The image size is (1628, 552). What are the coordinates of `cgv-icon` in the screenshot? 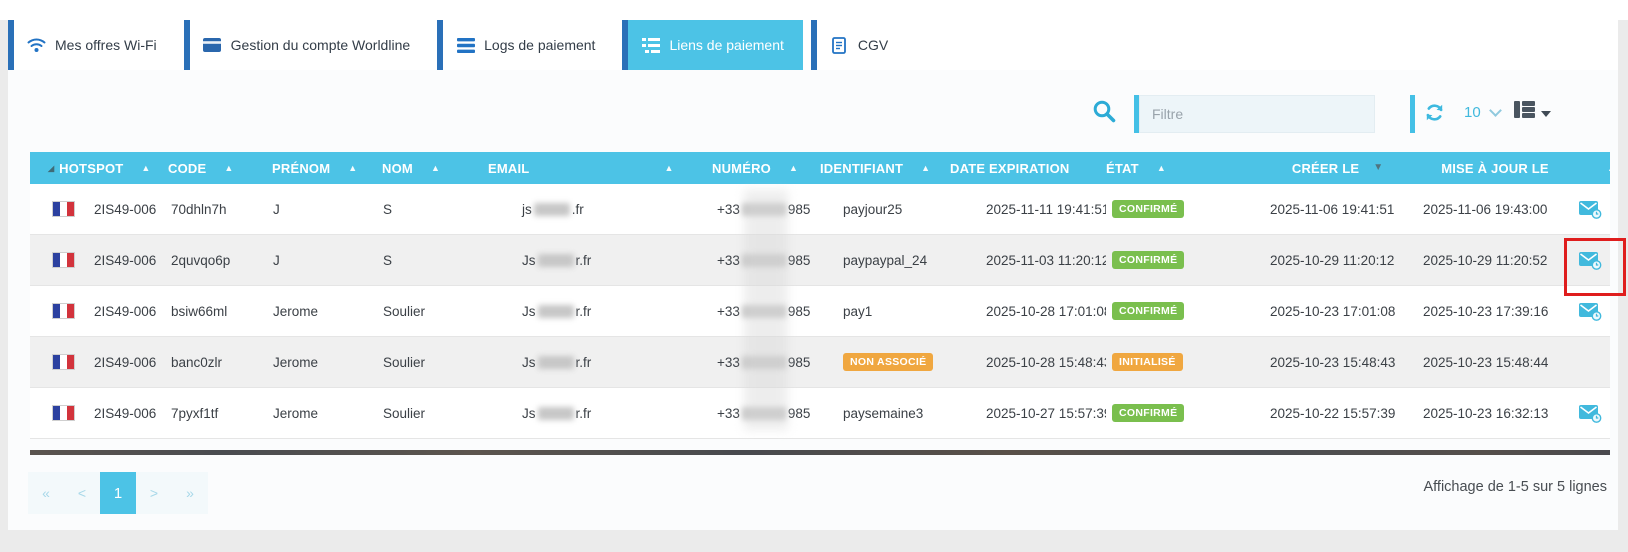 It's located at (839, 45).